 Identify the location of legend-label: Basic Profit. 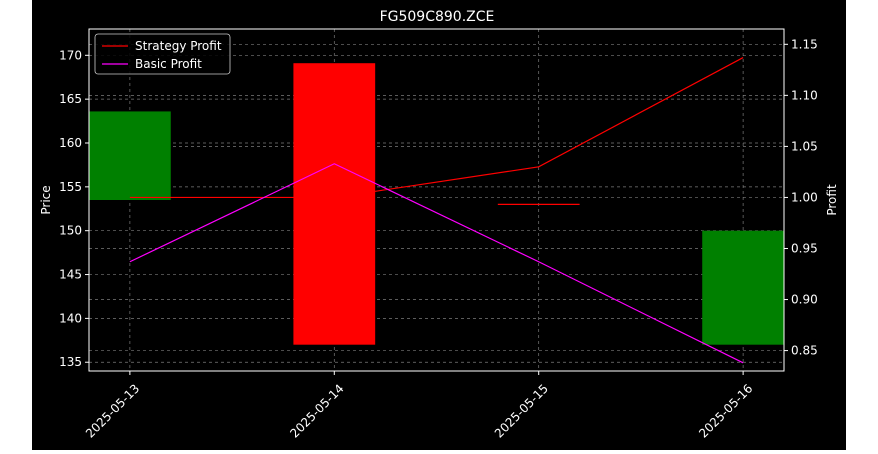
(168, 64).